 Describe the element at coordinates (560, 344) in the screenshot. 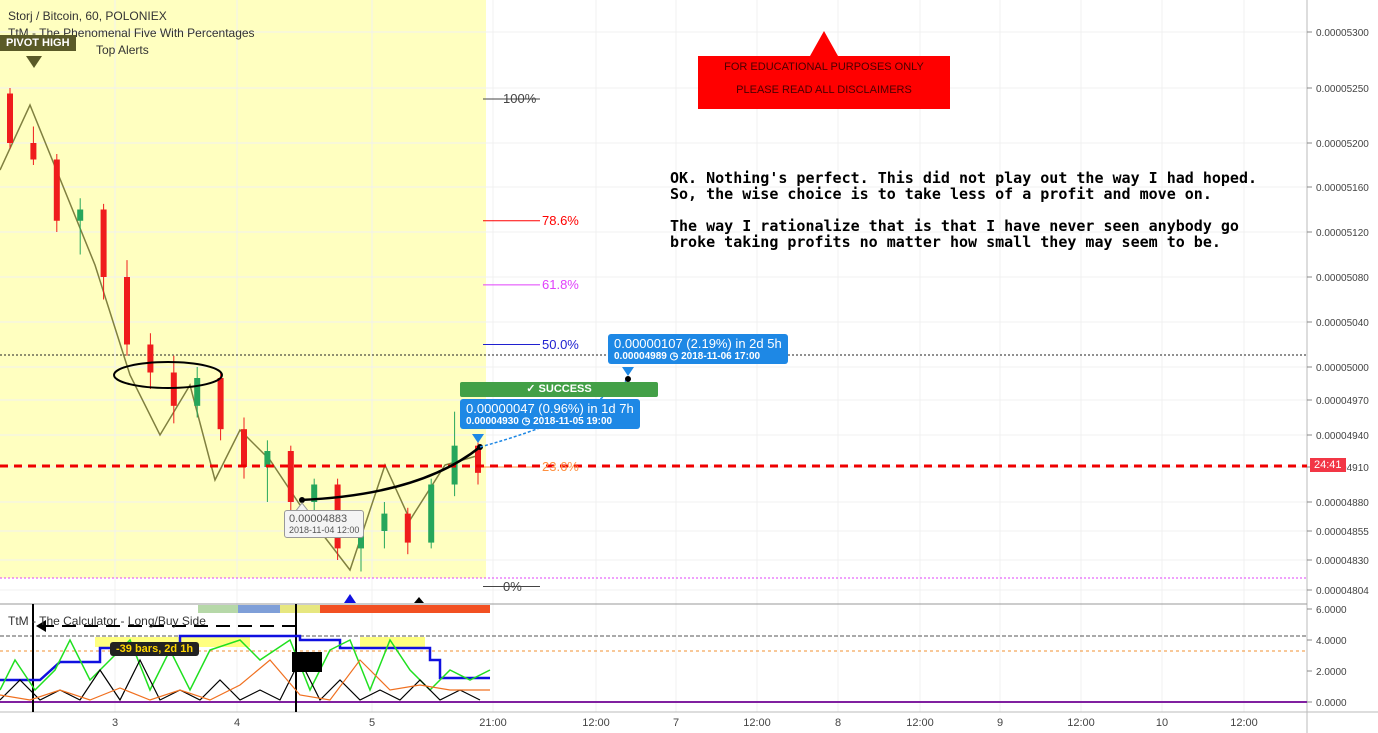

I see `fib-label: 50.0%` at that location.